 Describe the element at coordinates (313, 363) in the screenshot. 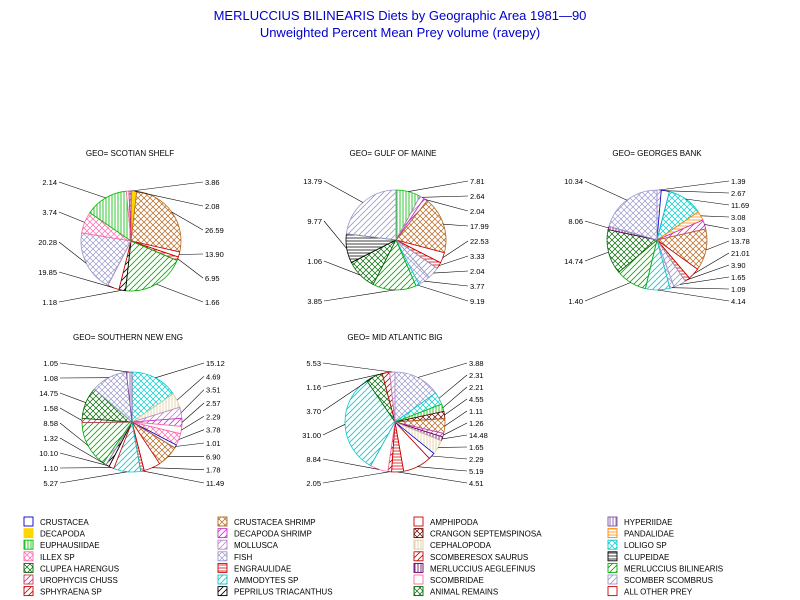

I see `slice-value-label: 5.53` at that location.